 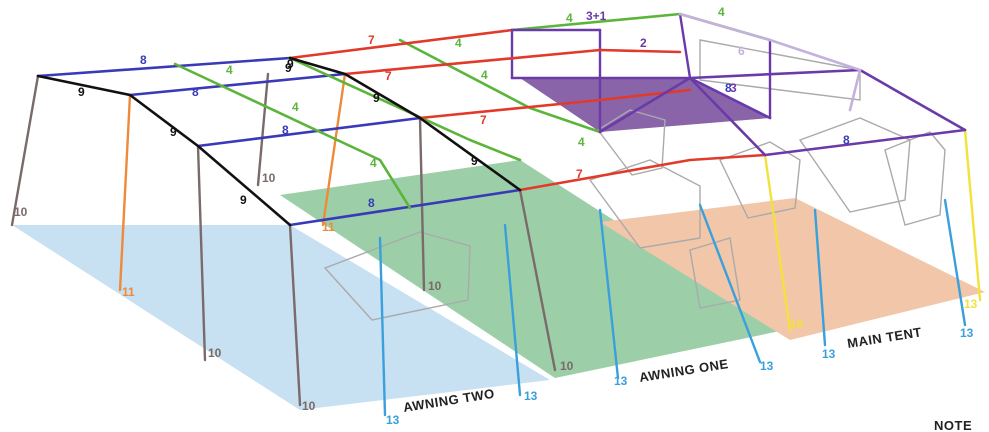 I want to click on main-tent-floor, so click(x=792, y=269).